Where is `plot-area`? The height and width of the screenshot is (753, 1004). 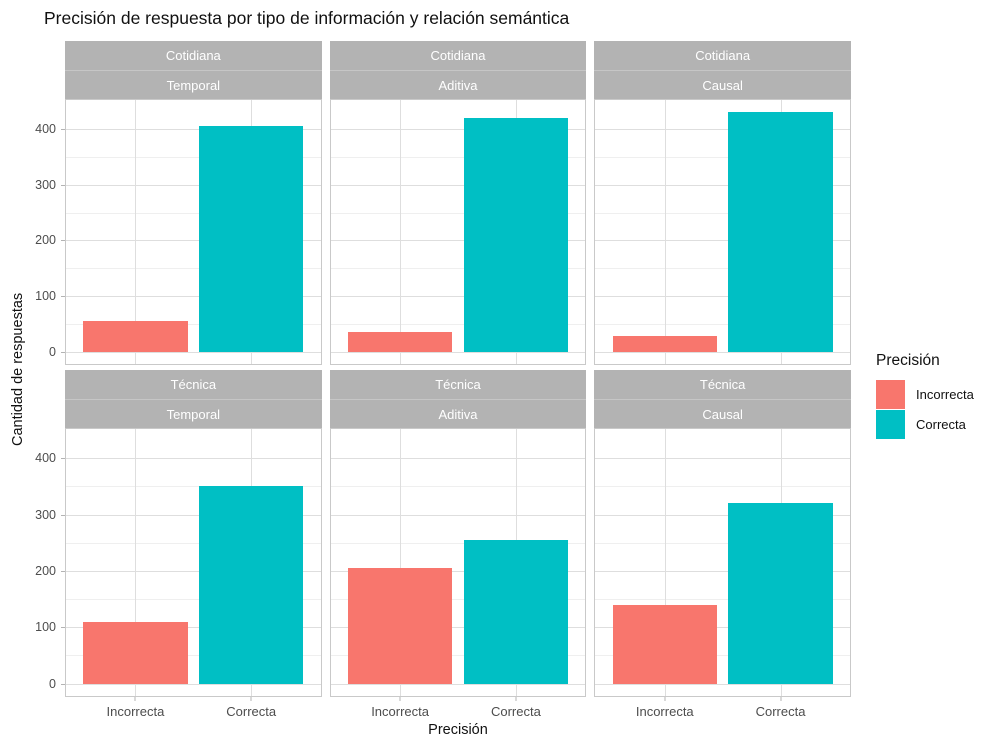
plot-area is located at coordinates (458, 232).